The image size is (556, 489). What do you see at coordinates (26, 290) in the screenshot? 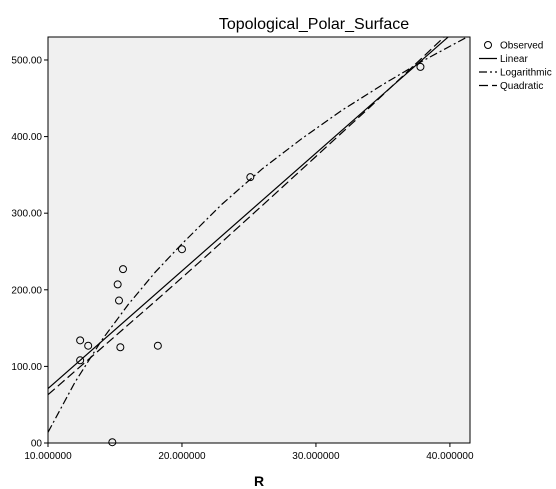
I see `y-tick-label: 200.00` at bounding box center [26, 290].